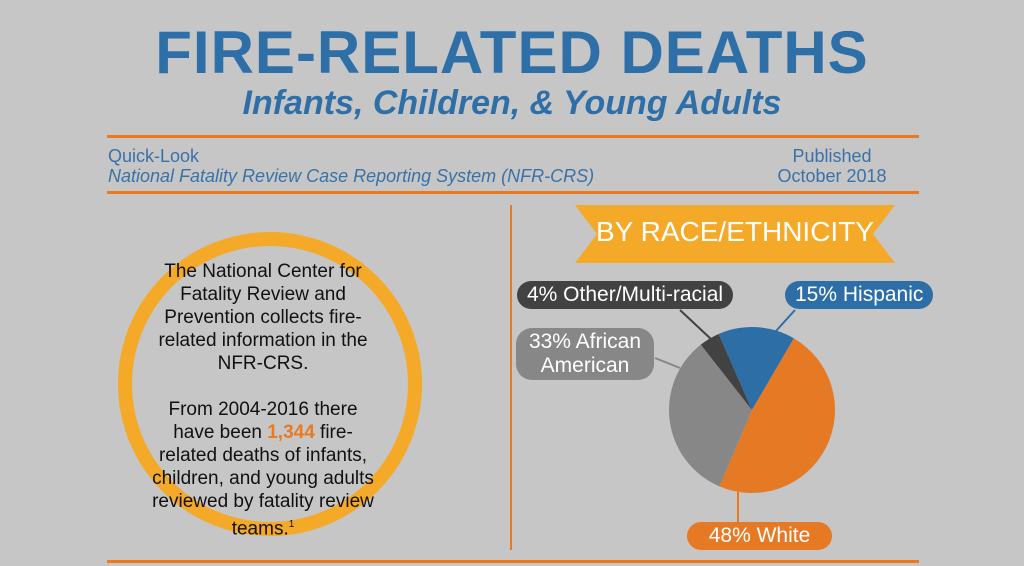 This screenshot has height=566, width=1024. I want to click on chart-title: BY RACE/ETHNICITY, so click(735, 231).